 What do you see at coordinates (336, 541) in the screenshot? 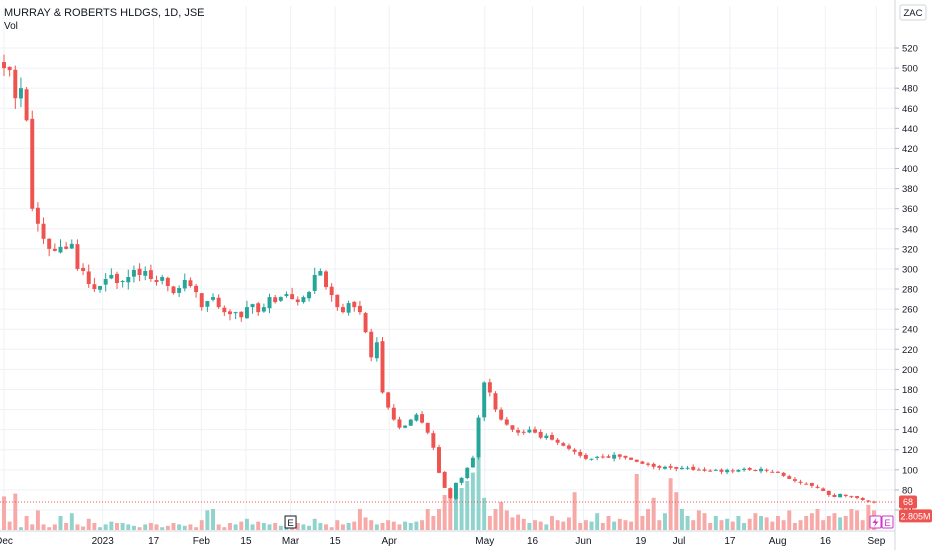
I see `time-tick-label: 15` at bounding box center [336, 541].